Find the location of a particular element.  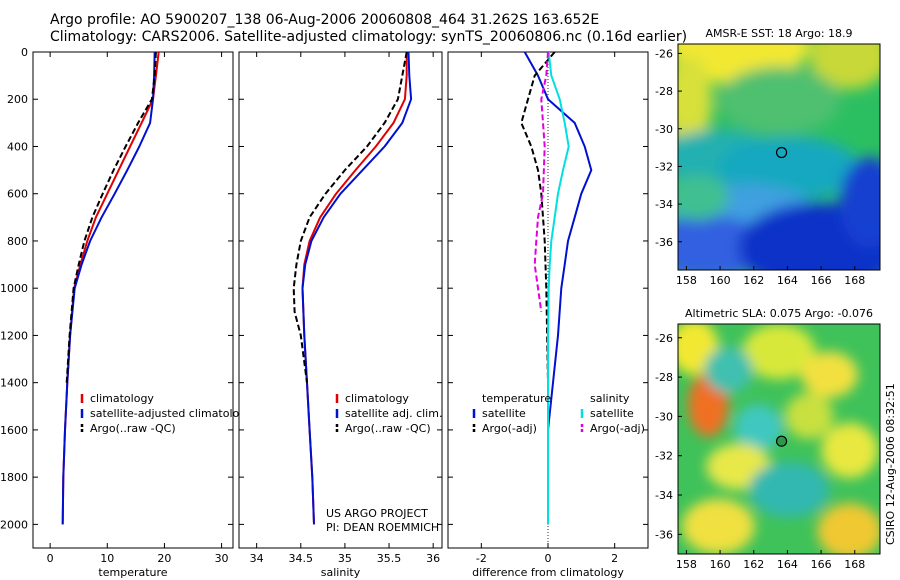

y-tick-label: 1800 is located at coordinates (14, 477).